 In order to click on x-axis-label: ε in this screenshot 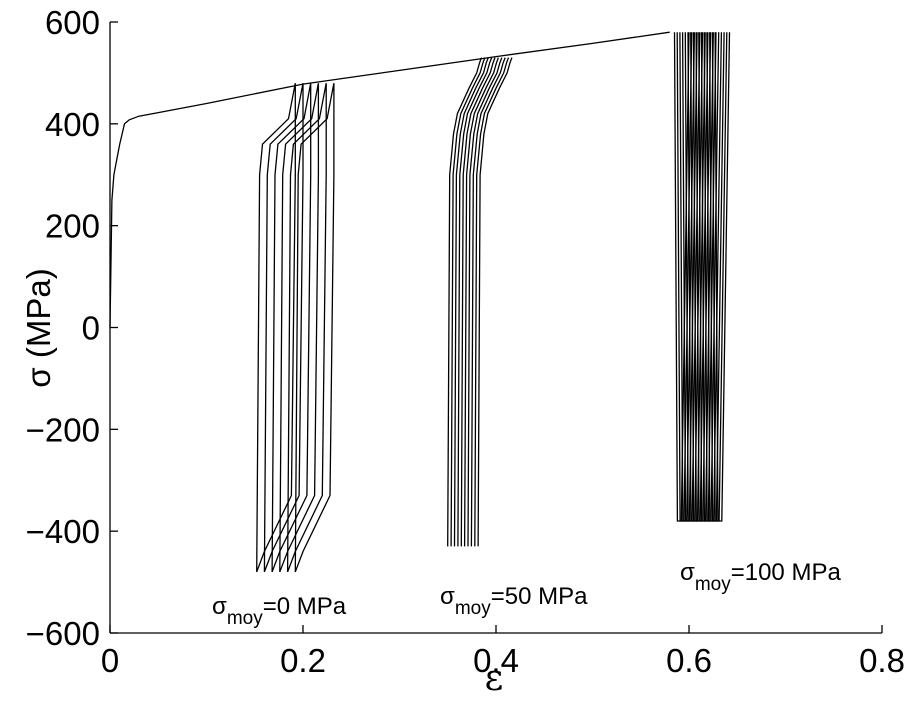, I will do `click(494, 678)`.